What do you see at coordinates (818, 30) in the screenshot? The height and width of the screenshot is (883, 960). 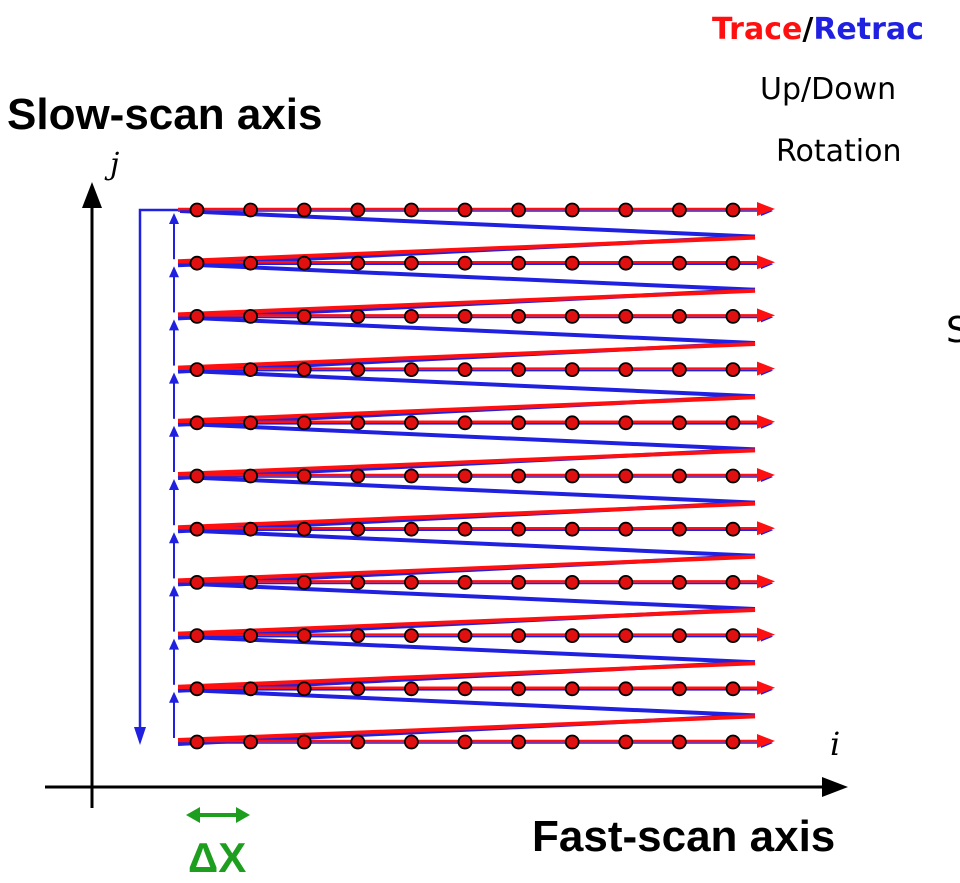 I see `legend-trace-retrace: Trace/Retrac` at bounding box center [818, 30].